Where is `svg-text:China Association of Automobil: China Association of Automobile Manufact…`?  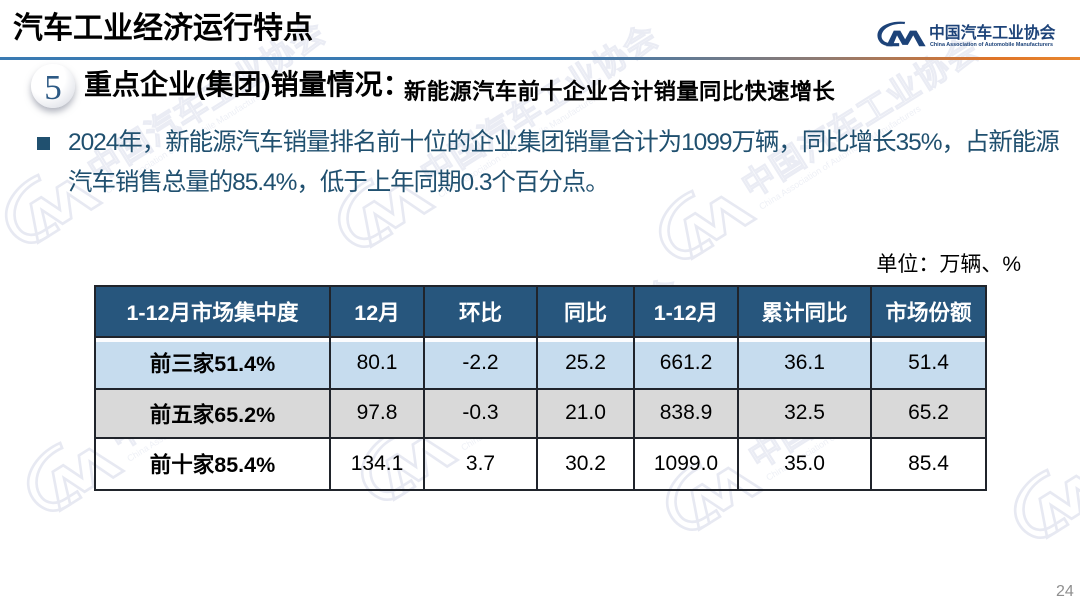 svg-text:China Association of Automobil: China Association of Automobile Manufact… is located at coordinates (991, 45).